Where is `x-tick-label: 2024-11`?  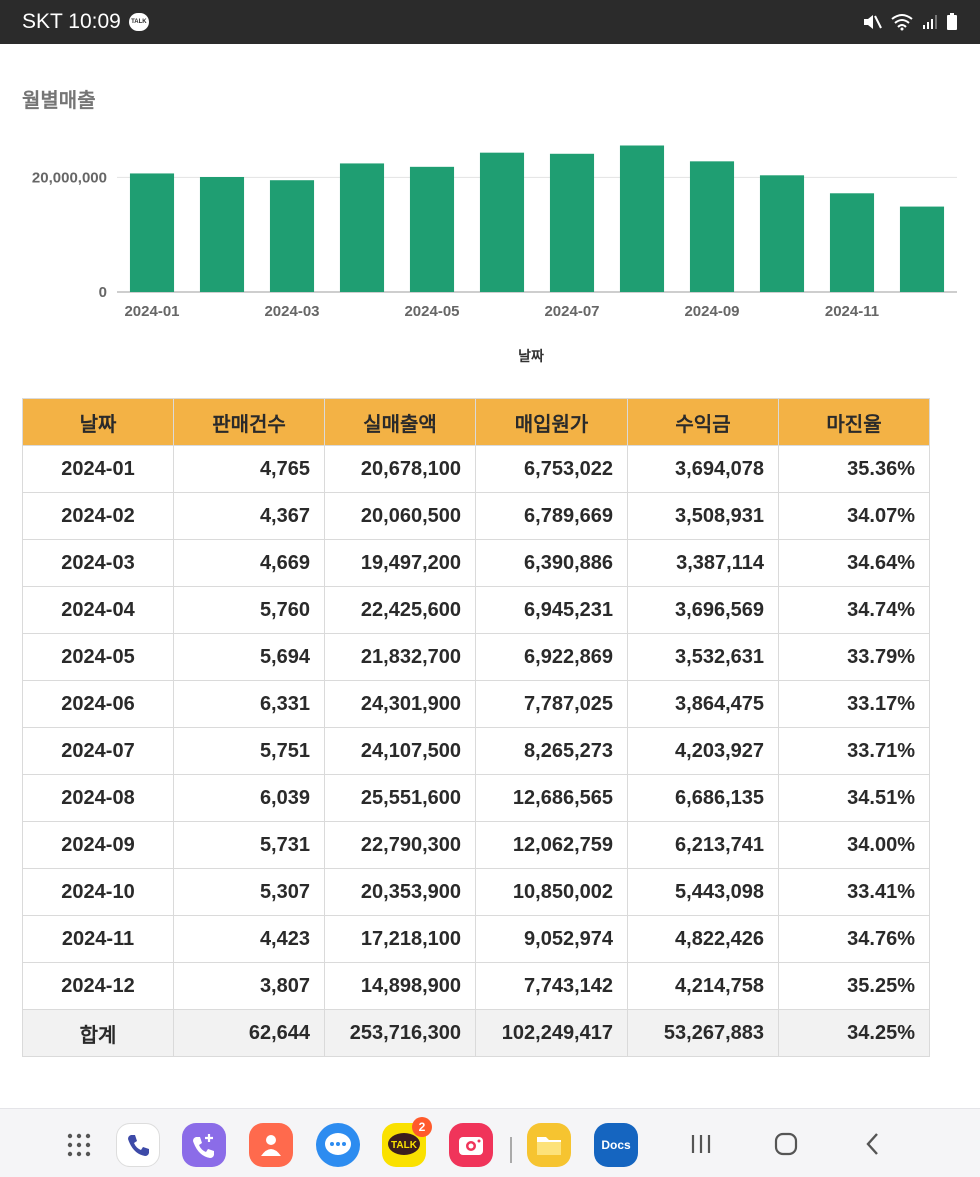
x-tick-label: 2024-11 is located at coordinates (852, 311).